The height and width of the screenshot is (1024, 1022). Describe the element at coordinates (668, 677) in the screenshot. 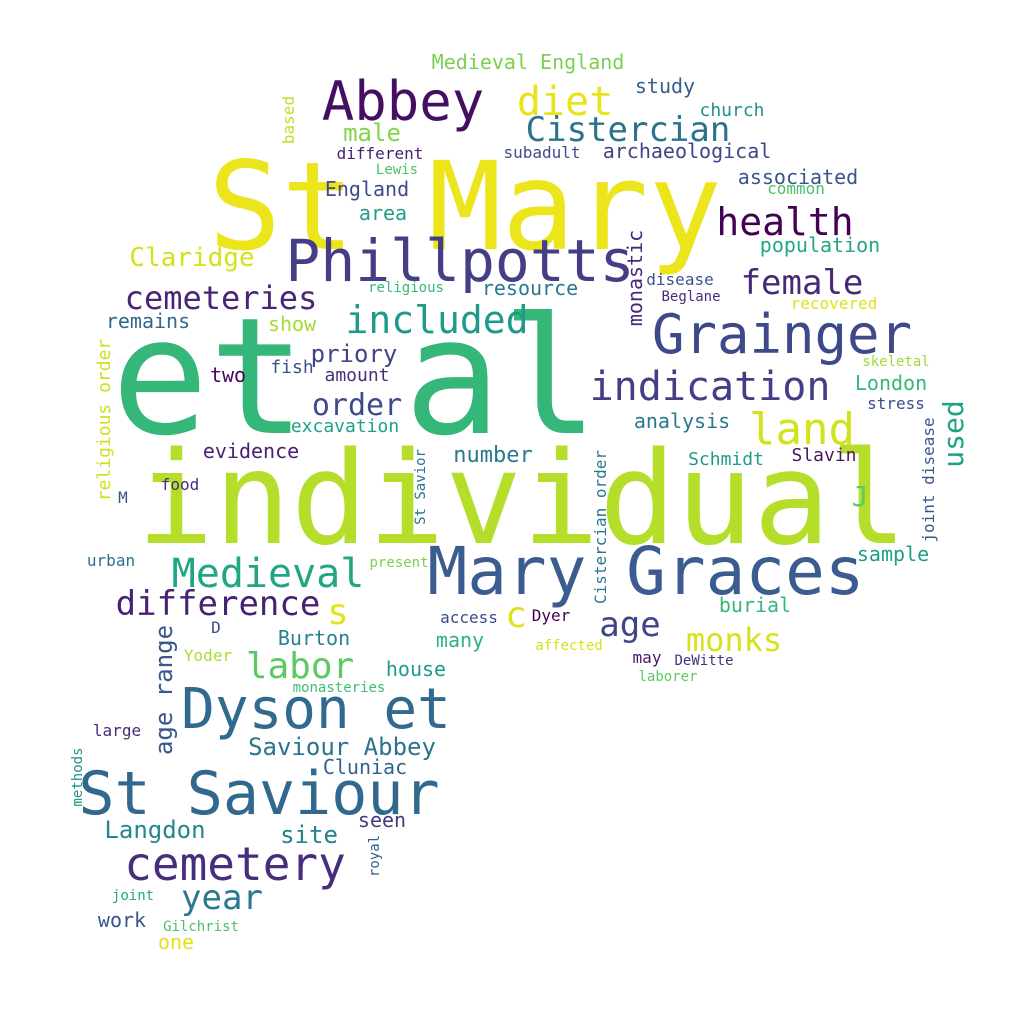

I see `word: laborer` at that location.